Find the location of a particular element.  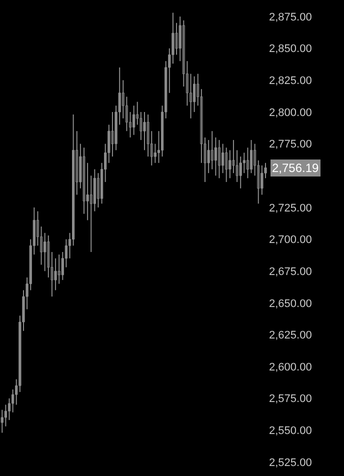

y-tick-label: 2,700.00 is located at coordinates (290, 240).